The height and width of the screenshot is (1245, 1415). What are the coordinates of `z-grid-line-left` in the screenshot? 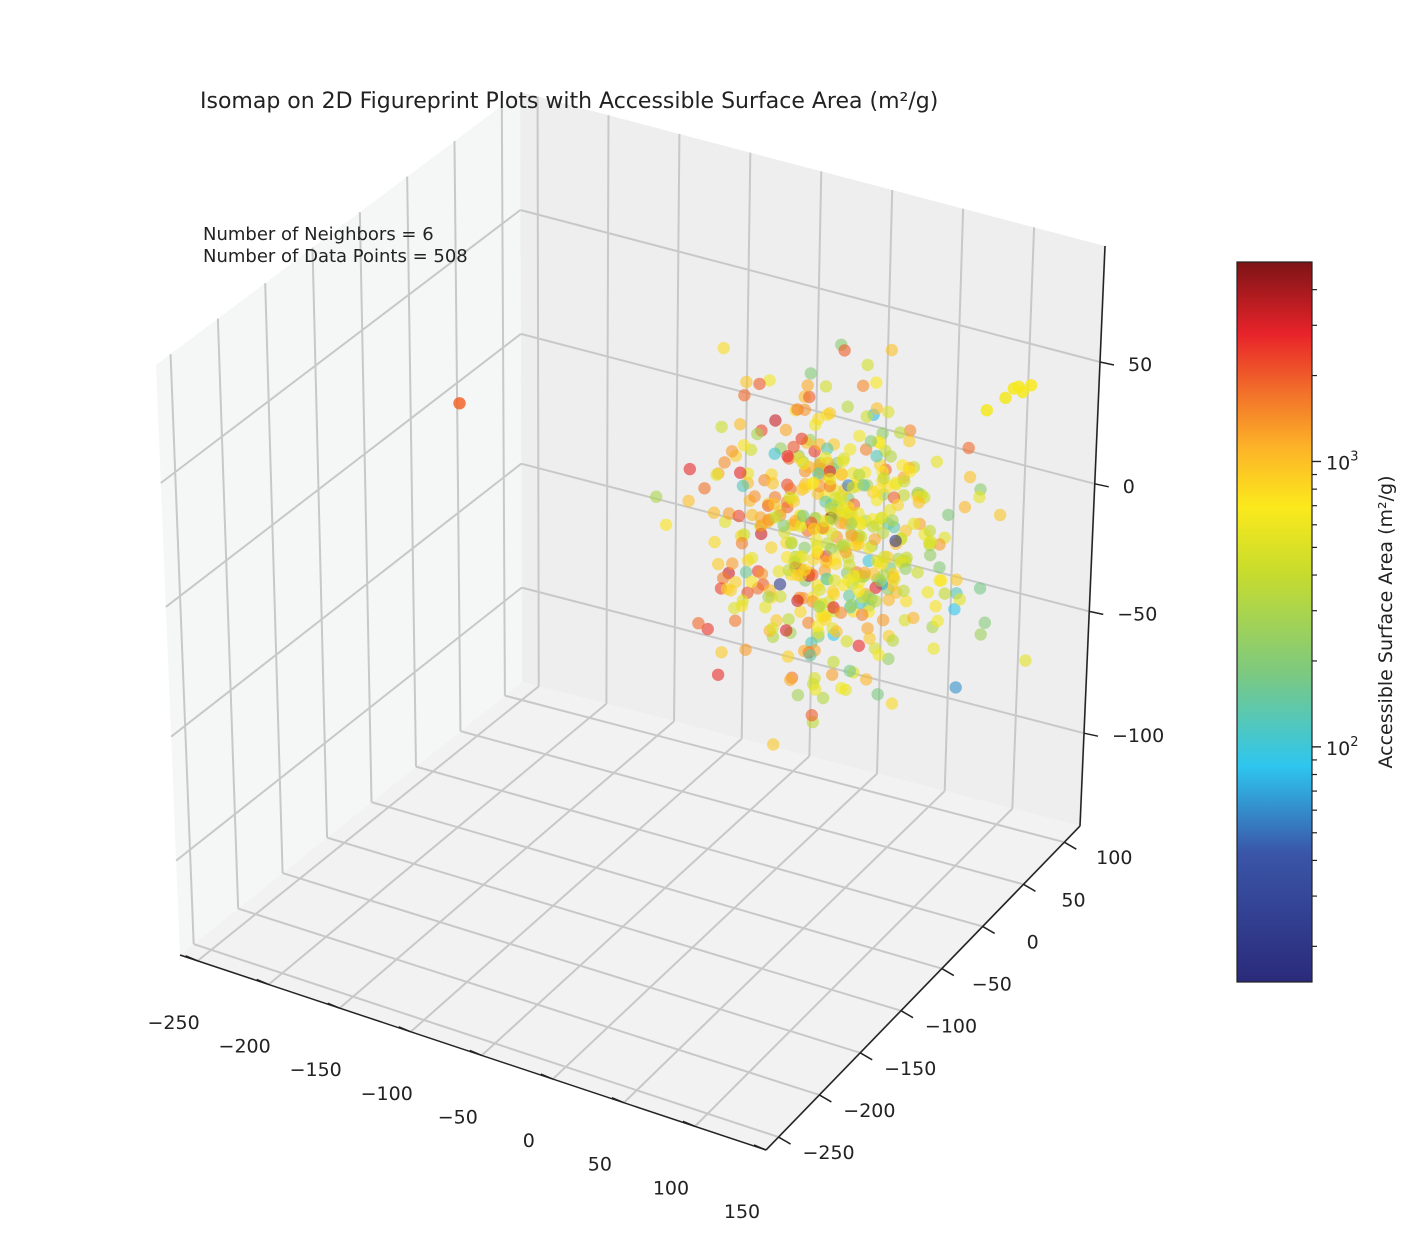 It's located at (349, 724).